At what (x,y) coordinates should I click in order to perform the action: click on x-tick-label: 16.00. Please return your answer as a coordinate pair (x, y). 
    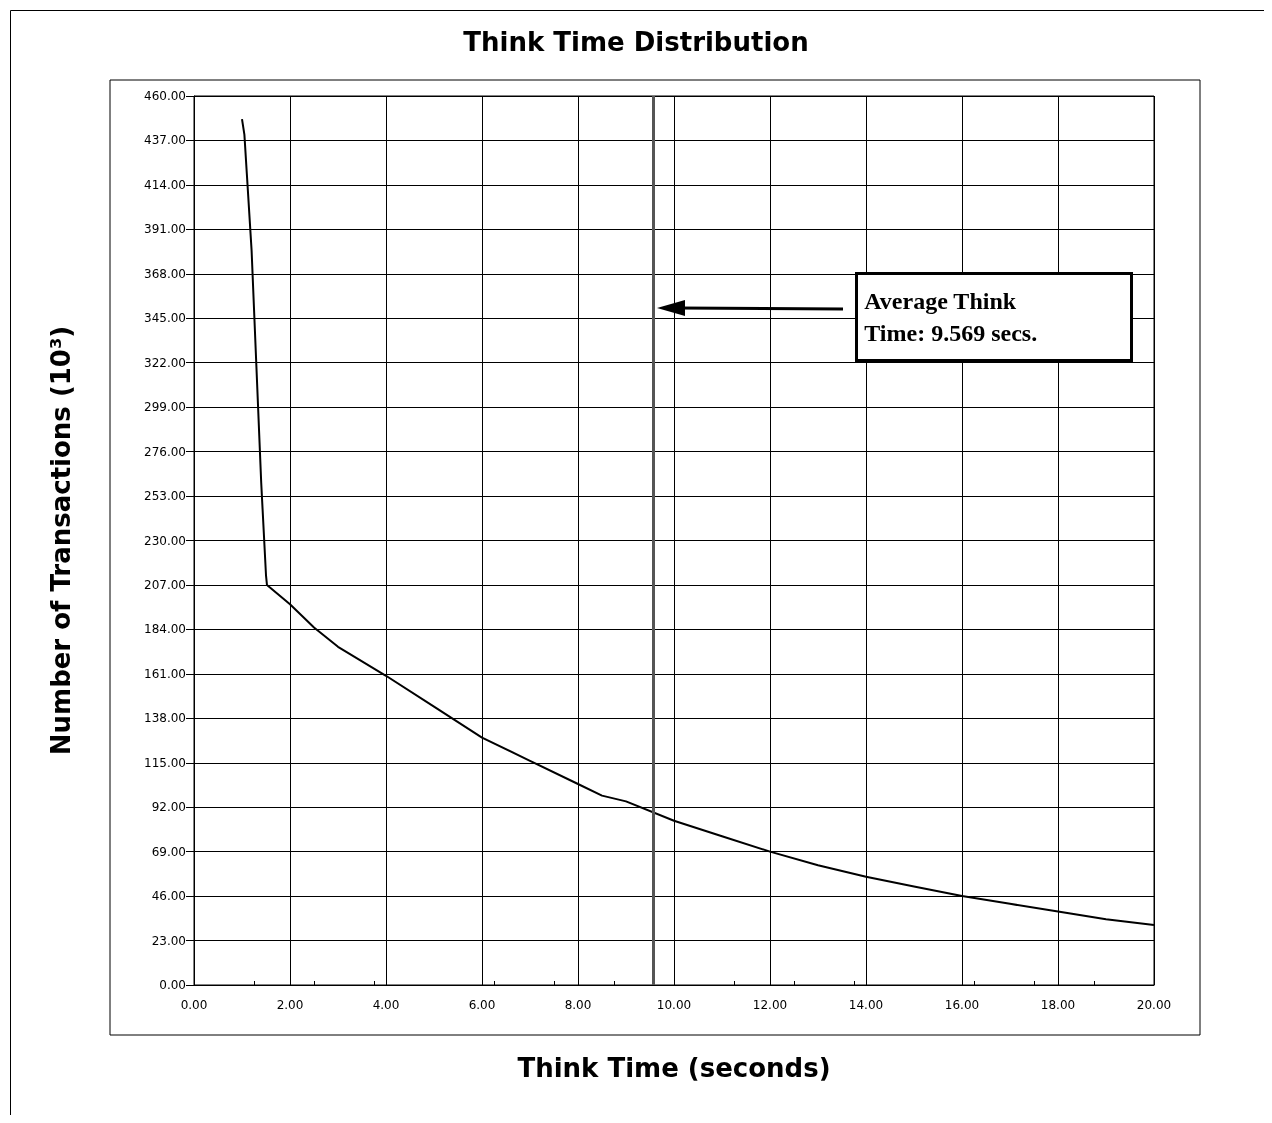
    Looking at the image, I should click on (962, 1005).